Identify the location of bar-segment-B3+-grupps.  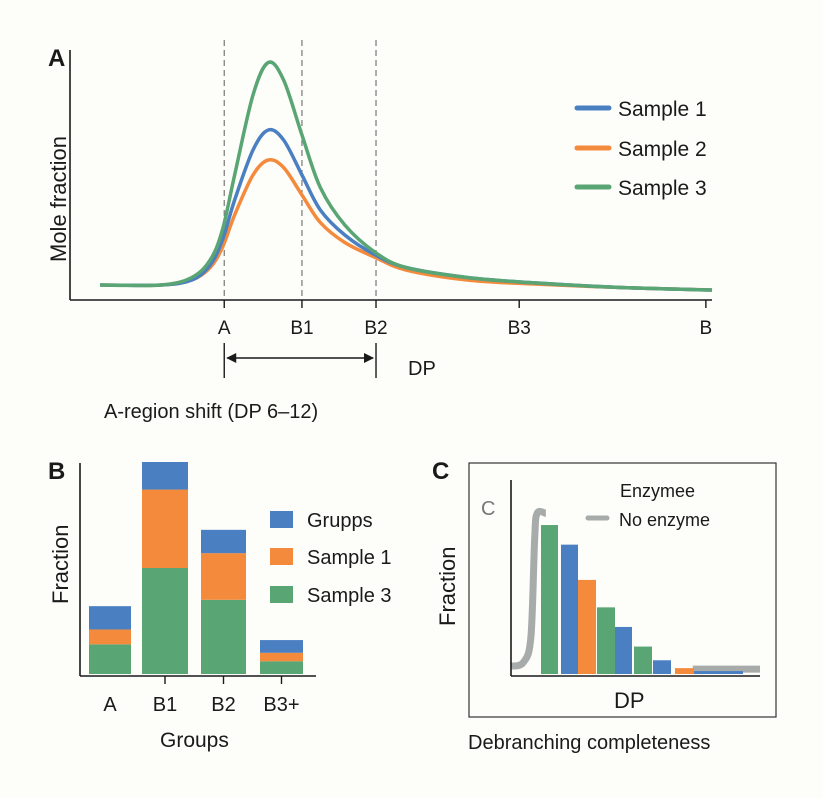
(281, 646).